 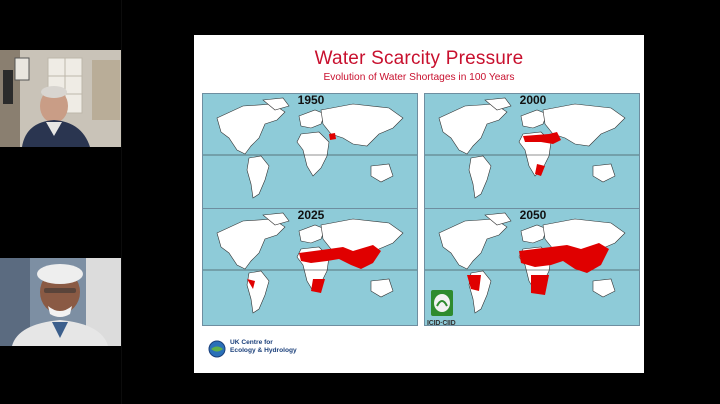 What do you see at coordinates (533, 100) in the screenshot?
I see `map-year-2000: 2000` at bounding box center [533, 100].